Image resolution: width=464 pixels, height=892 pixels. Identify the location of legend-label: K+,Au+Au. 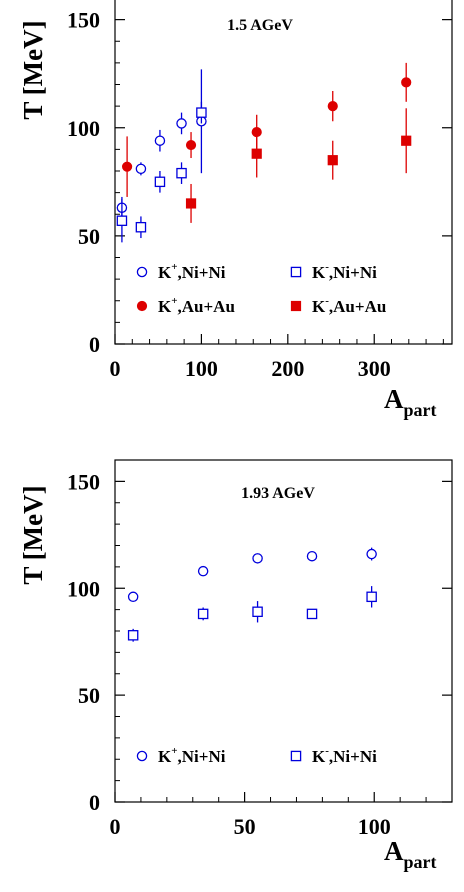
(196, 305).